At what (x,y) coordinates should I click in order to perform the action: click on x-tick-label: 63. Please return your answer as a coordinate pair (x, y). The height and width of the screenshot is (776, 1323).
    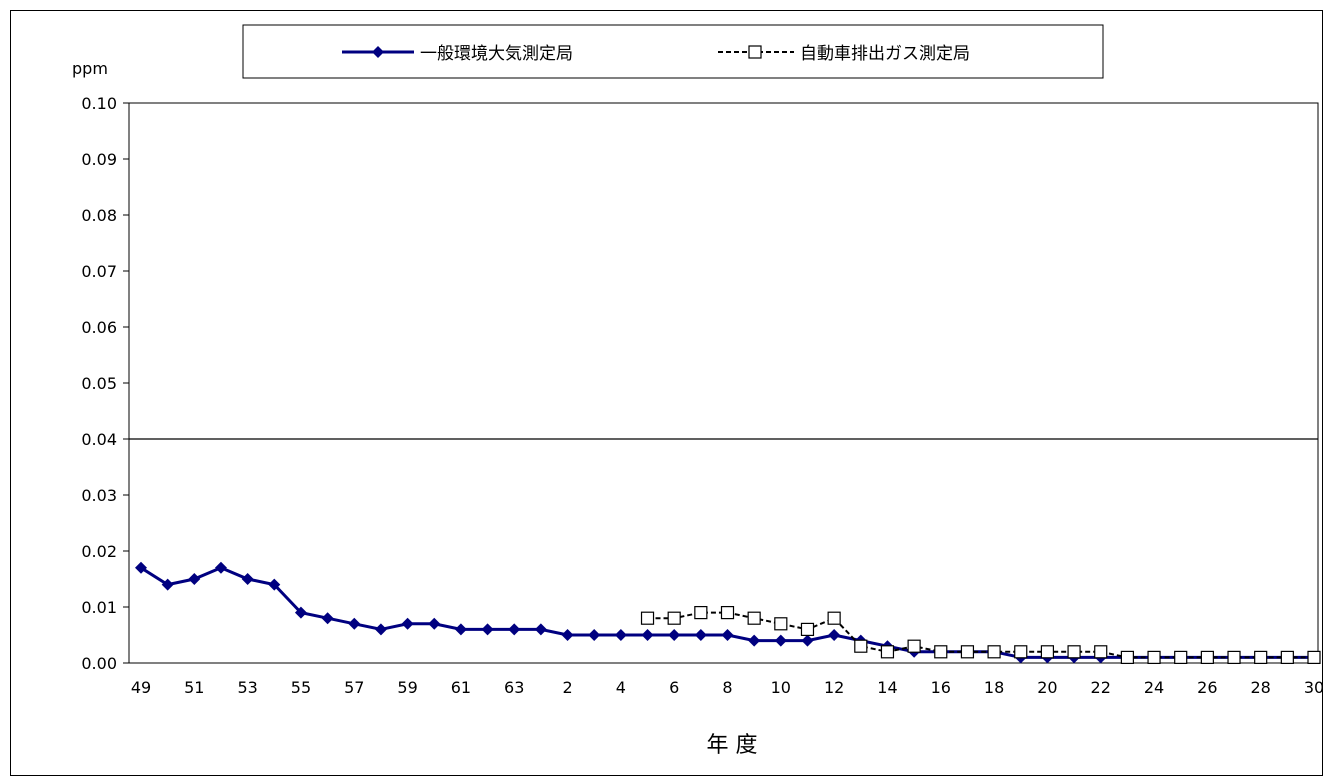
    Looking at the image, I should click on (514, 687).